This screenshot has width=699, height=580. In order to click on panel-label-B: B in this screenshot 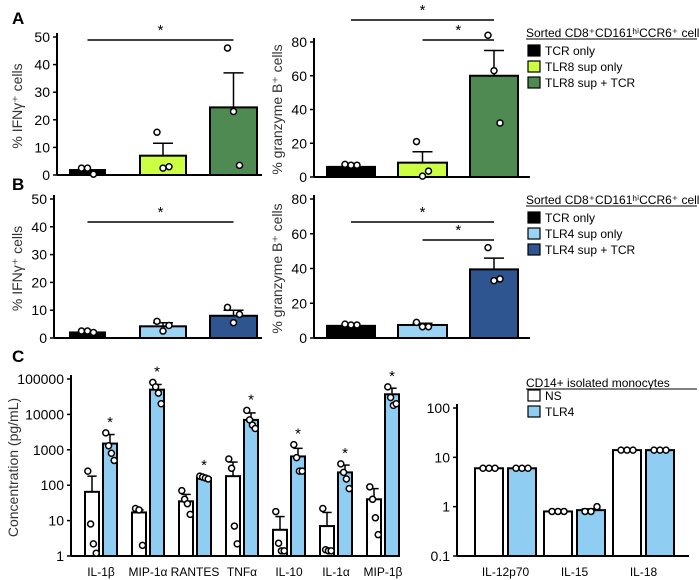, I will do `click(18, 184)`.